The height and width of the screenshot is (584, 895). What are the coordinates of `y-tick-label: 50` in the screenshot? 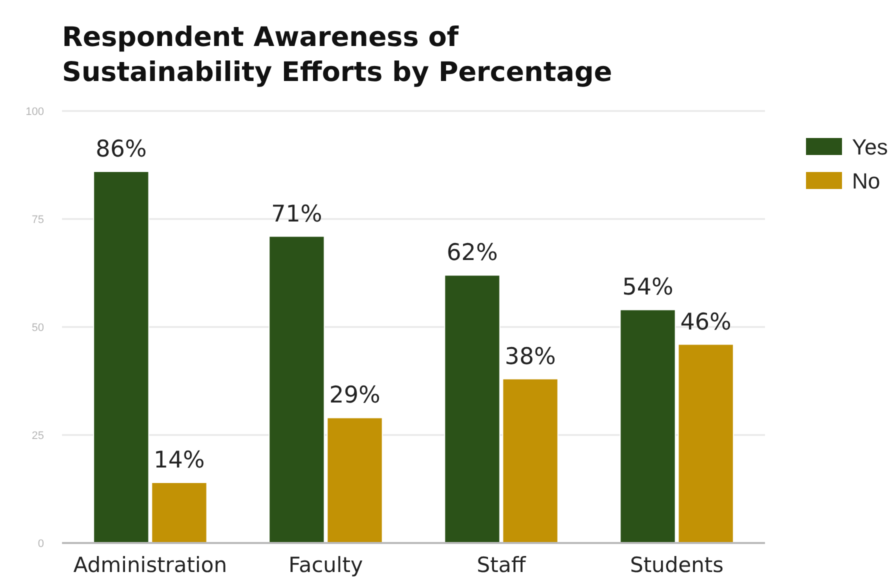 It's located at (38, 328).